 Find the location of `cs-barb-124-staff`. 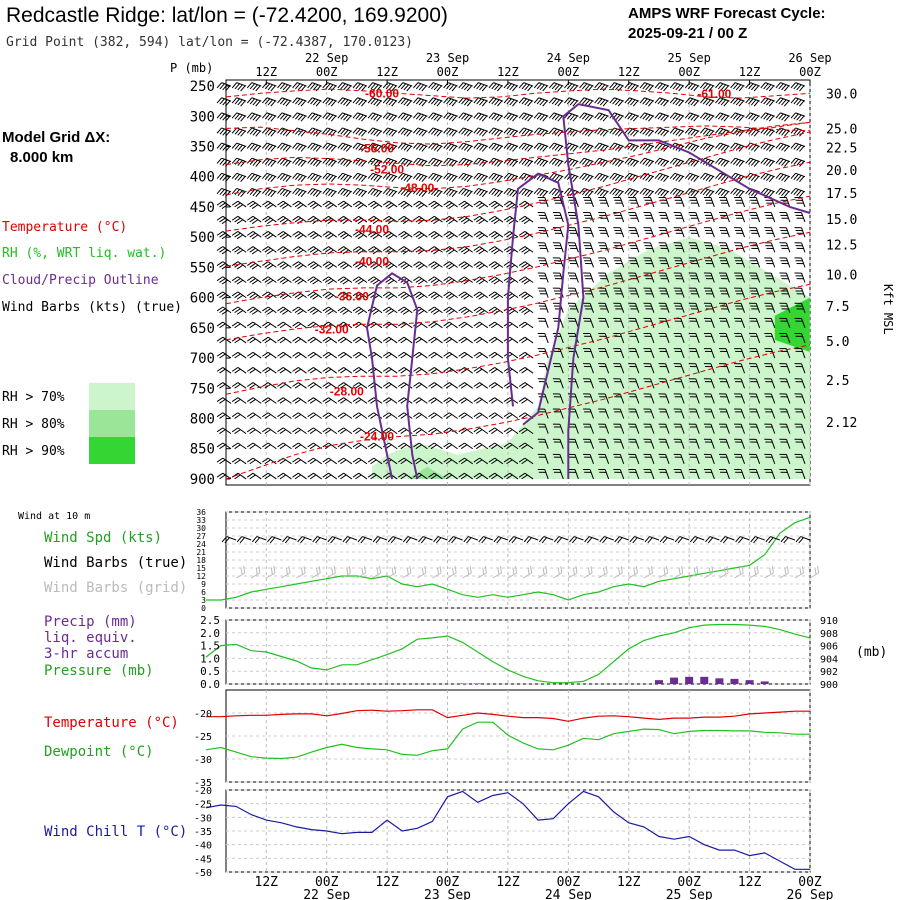

cs-barb-124-staff is located at coordinates (332, 129).